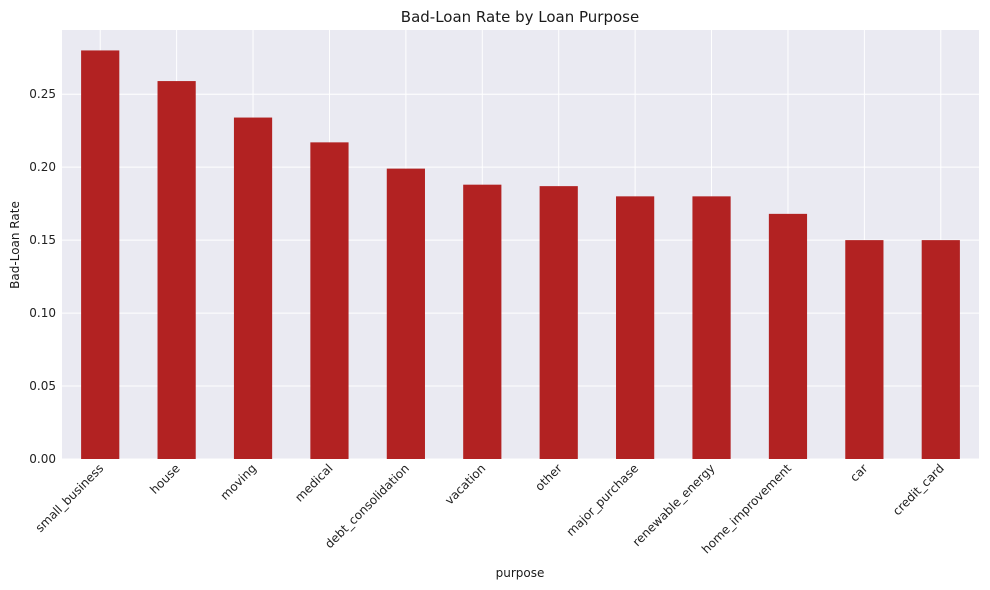  What do you see at coordinates (239, 482) in the screenshot?
I see `x-tick-label: moving` at bounding box center [239, 482].